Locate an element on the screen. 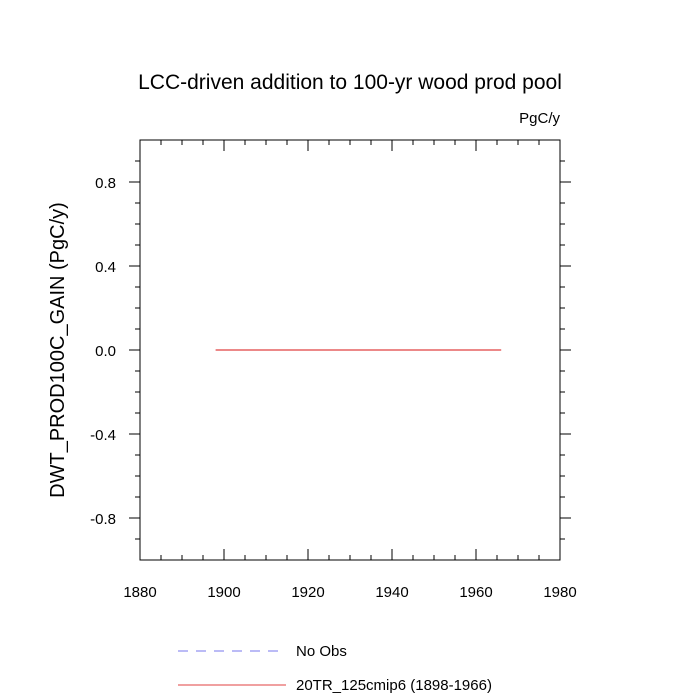  legend-label: 20TR_125cmip6 (1898-1966) is located at coordinates (394, 685).